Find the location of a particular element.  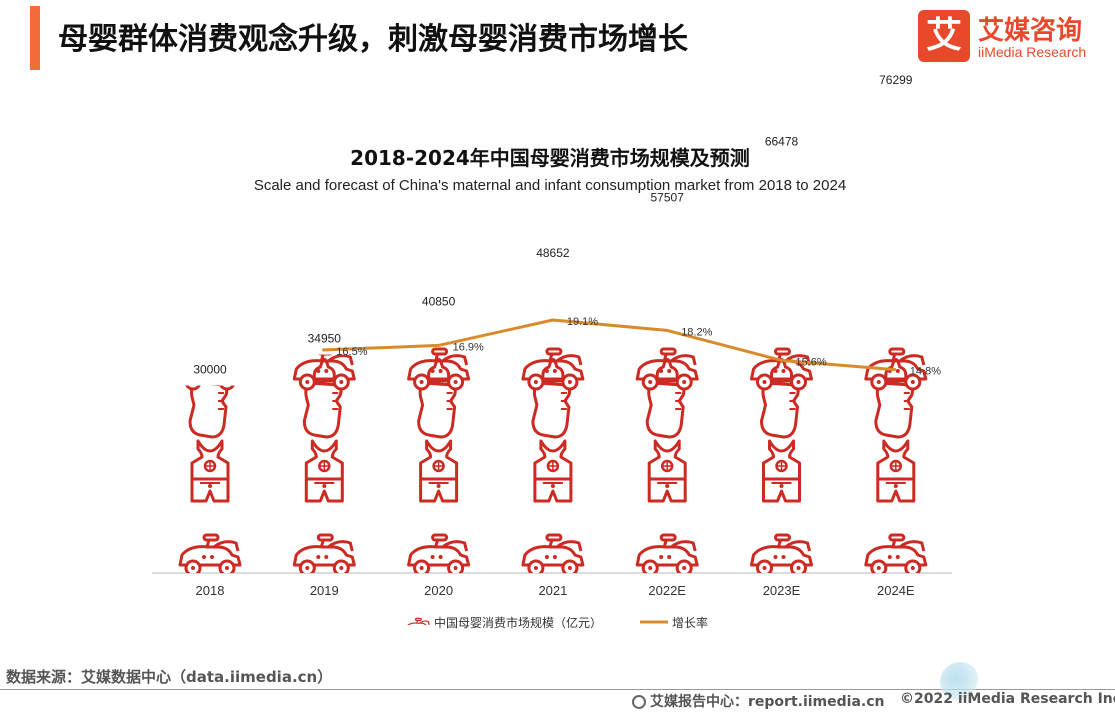

bar-value-label-2019: 34950 is located at coordinates (325, 339).